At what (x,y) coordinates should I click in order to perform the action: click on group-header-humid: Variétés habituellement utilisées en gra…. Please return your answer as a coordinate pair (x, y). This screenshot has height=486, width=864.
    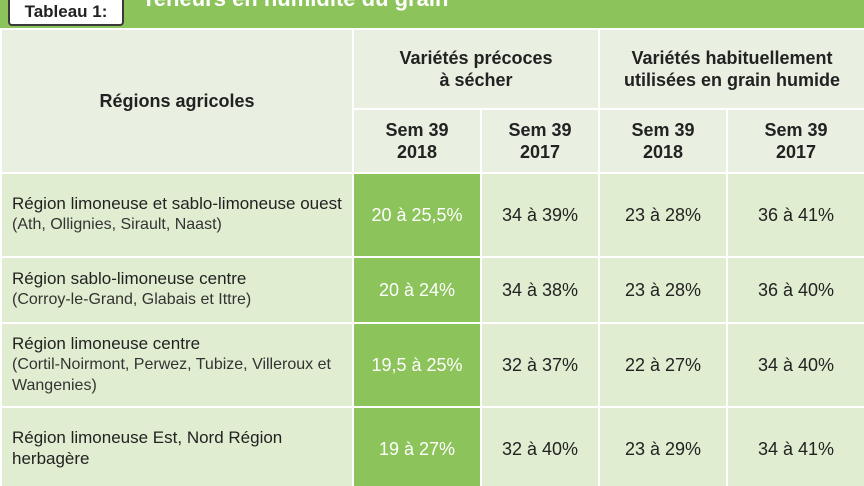
    Looking at the image, I should click on (731, 69).